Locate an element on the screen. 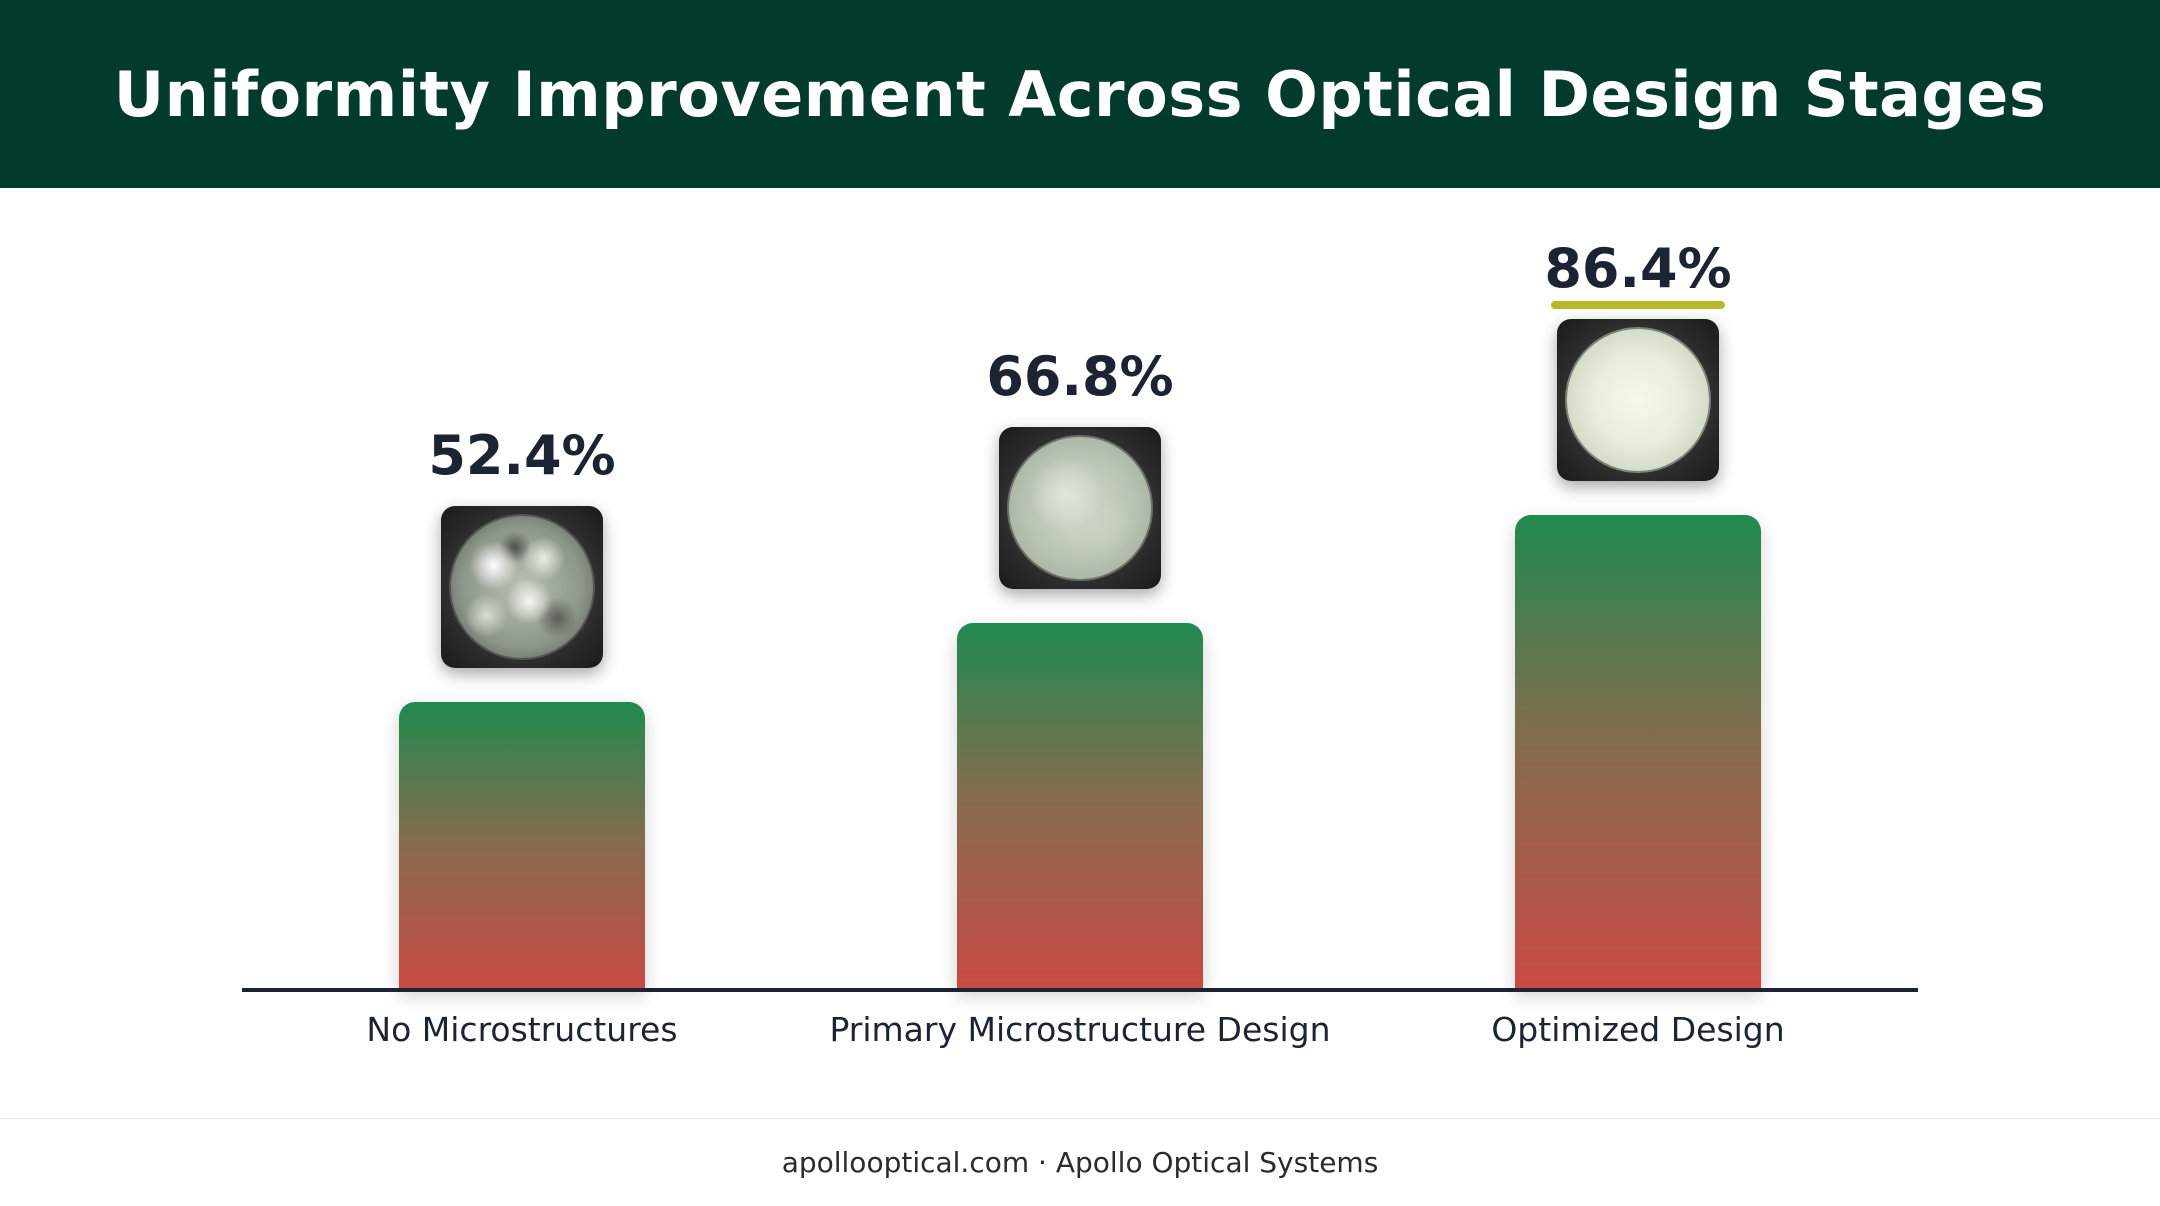 Image resolution: width=2160 pixels, height=1206 pixels. data-label: 52.4% is located at coordinates (522, 455).